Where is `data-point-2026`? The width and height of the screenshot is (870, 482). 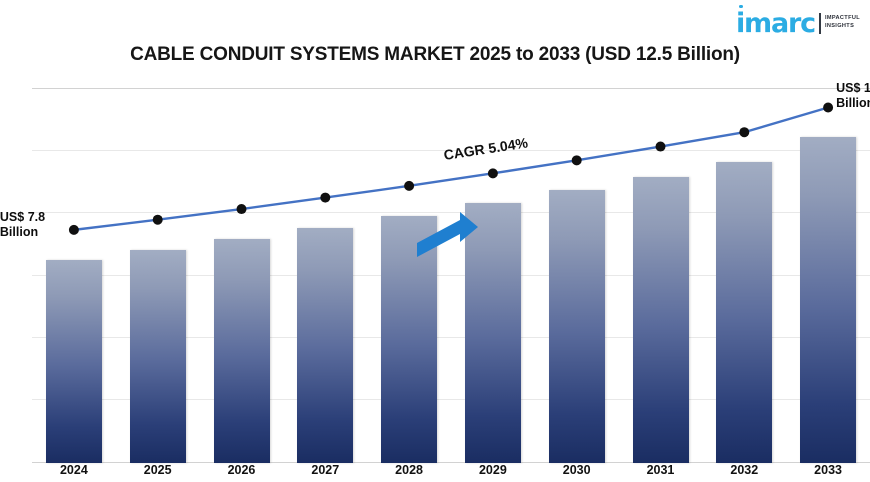 data-point-2026 is located at coordinates (241, 209).